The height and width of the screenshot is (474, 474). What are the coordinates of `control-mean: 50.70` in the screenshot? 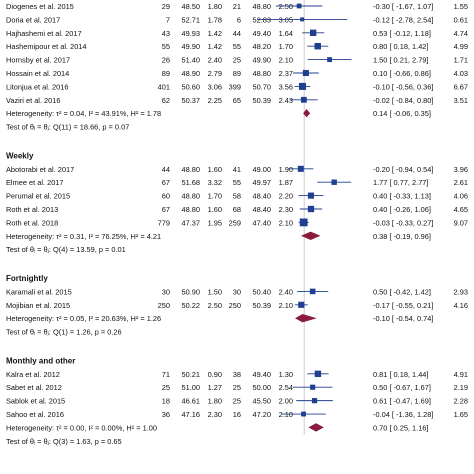 It's located at (262, 86).